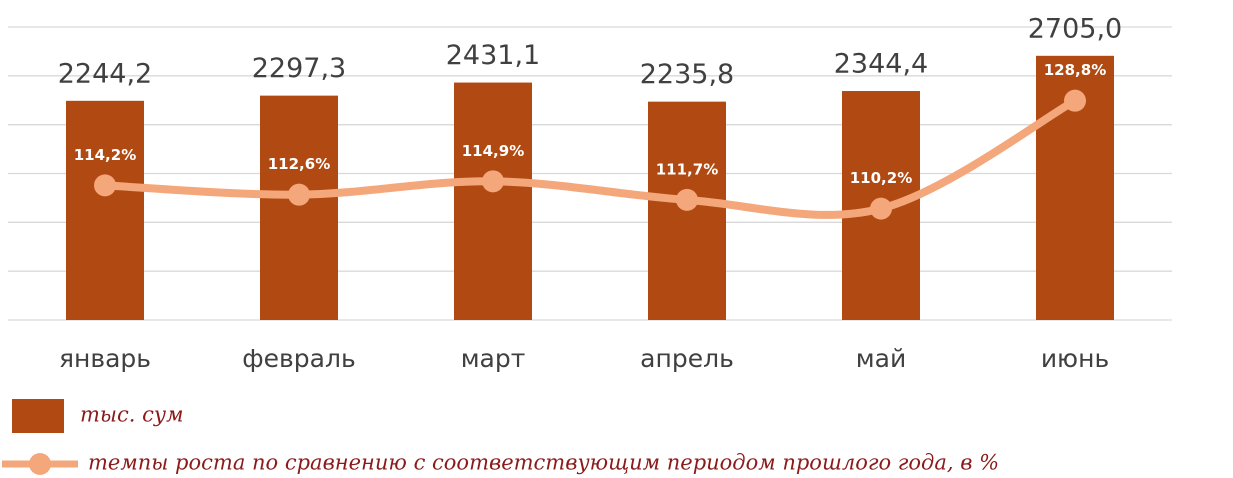  What do you see at coordinates (1075, 358) in the screenshot?
I see `x-tick-label: июнь` at bounding box center [1075, 358].